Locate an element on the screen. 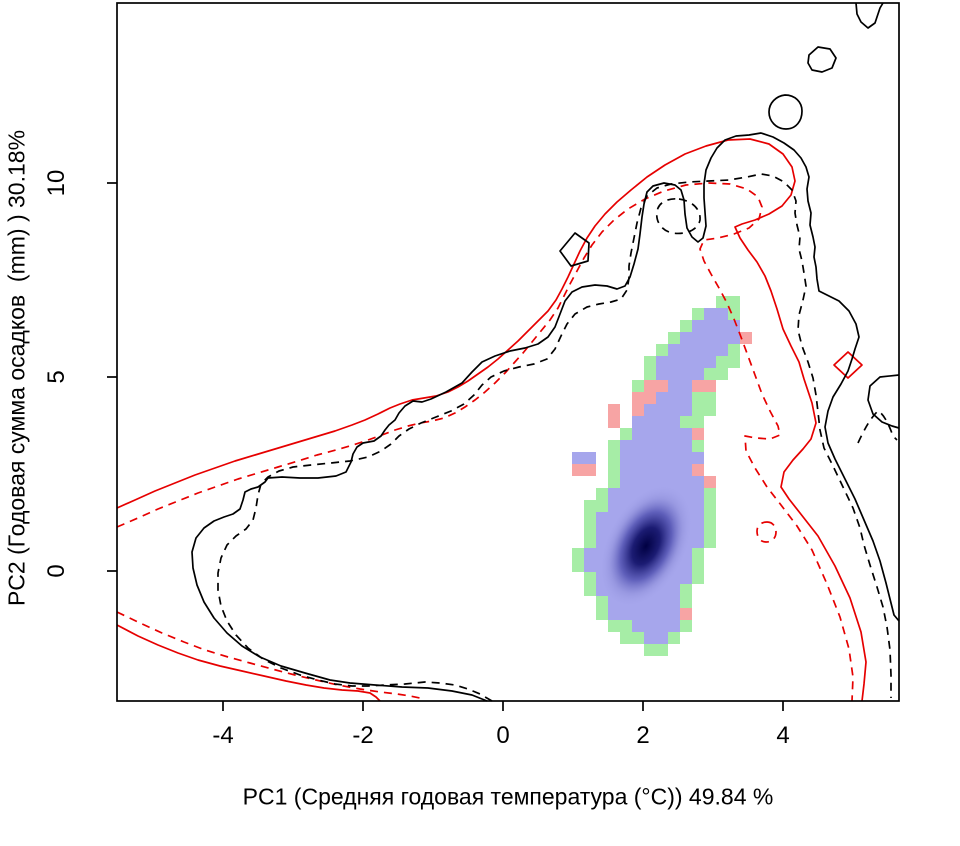 The height and width of the screenshot is (846, 960). y-tick-label: 5 is located at coordinates (56, 376).